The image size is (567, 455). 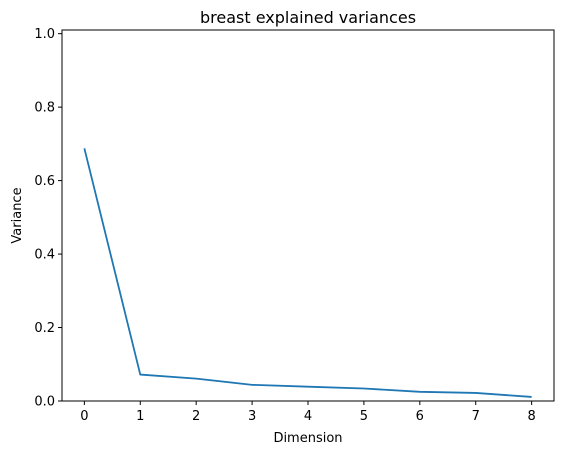 I want to click on y-tick-label: 0.2, so click(x=44, y=328).